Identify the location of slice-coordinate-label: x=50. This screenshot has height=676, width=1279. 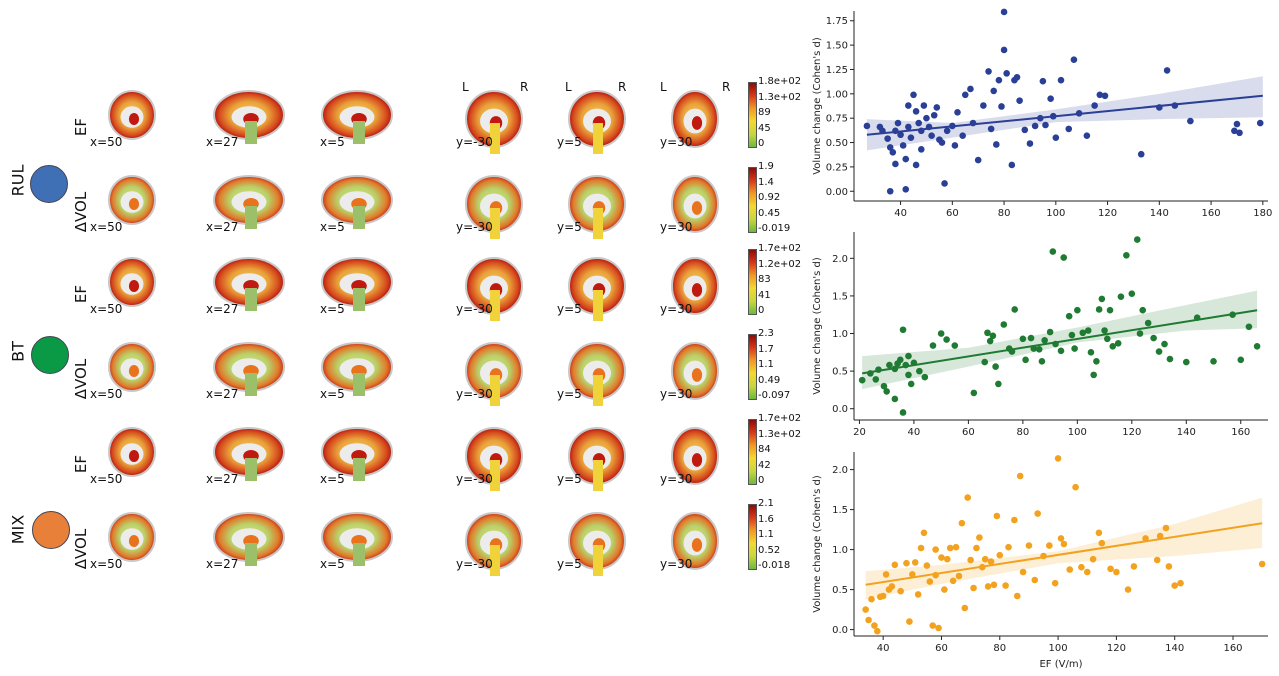
(106, 564).